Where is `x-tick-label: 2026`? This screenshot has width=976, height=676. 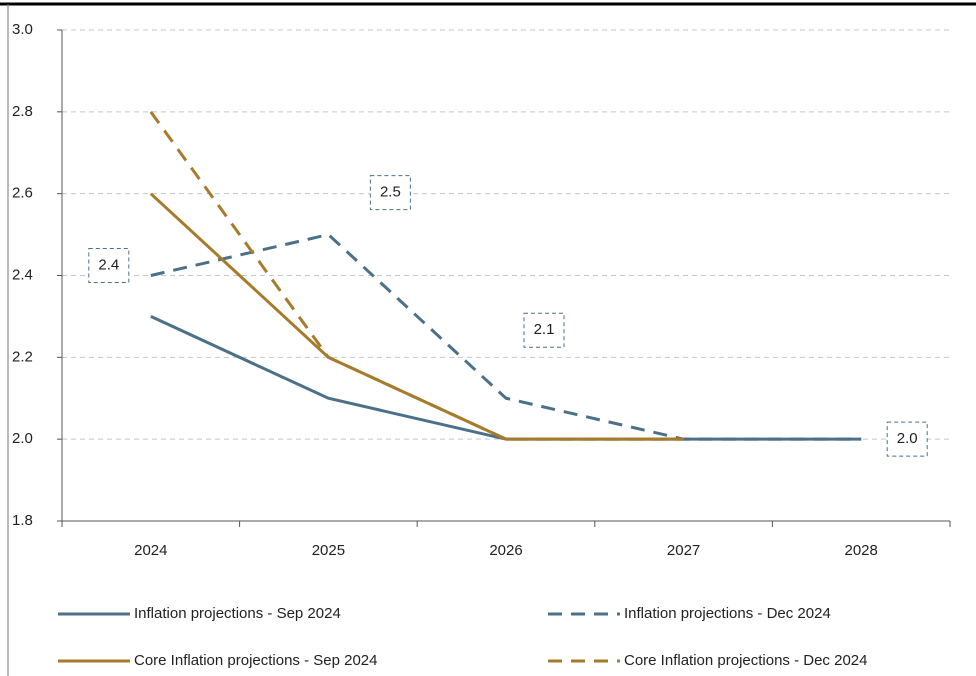 x-tick-label: 2026 is located at coordinates (505, 550).